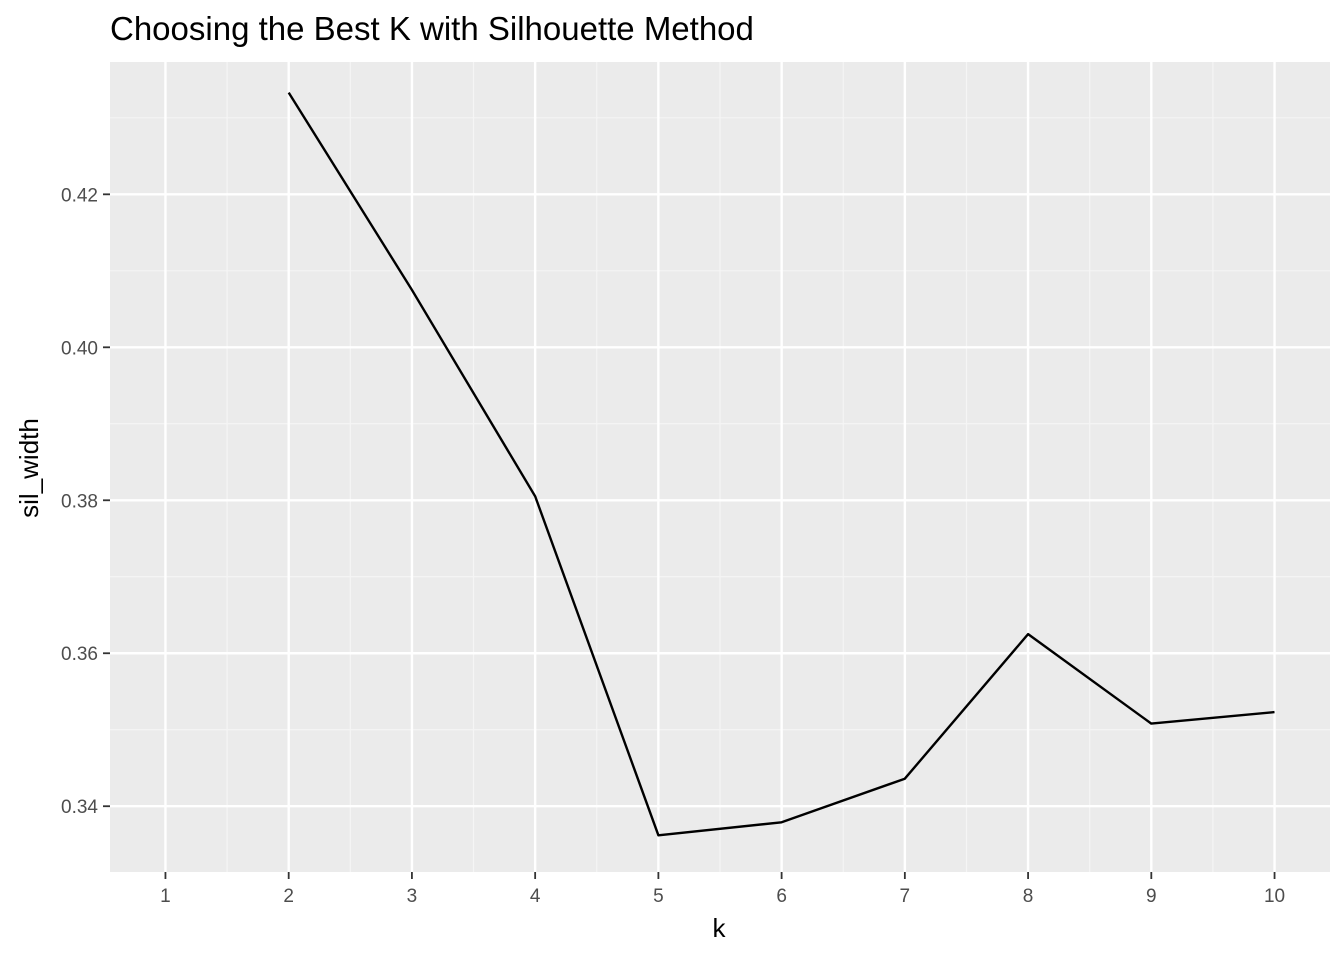 Image resolution: width=1344 pixels, height=965 pixels. I want to click on y-axis: 0.34 0.36 0.38 0.40 0.42, so click(85, 501).